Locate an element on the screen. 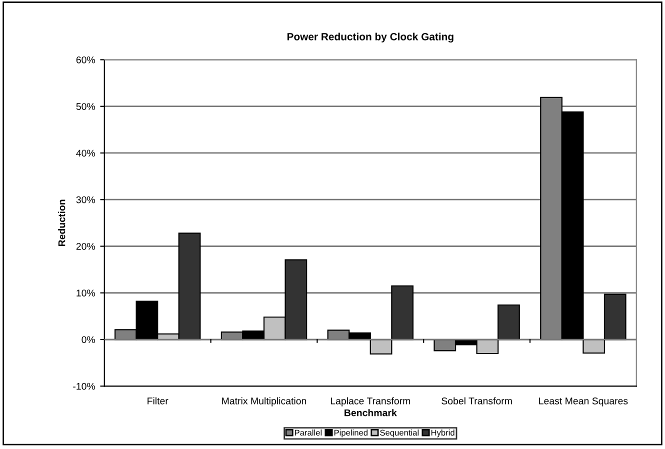  x-tick-label: Least Mean Squares is located at coordinates (583, 402).